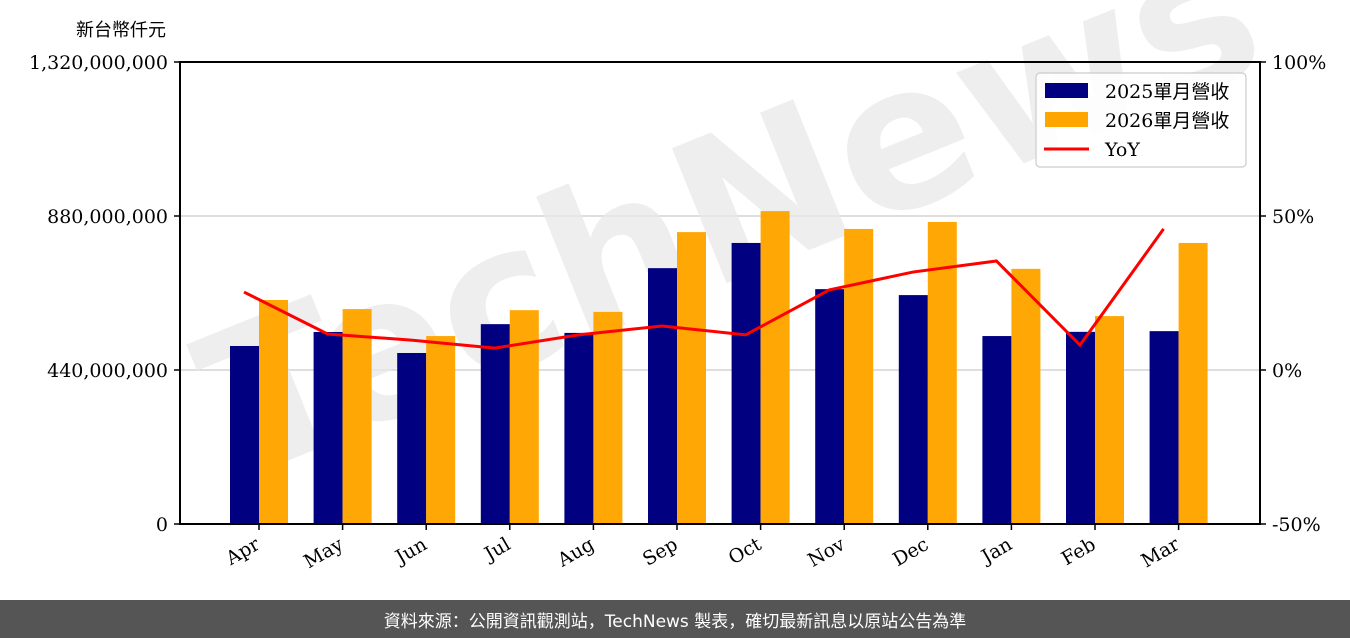 This screenshot has width=1350, height=638. I want to click on bar-2025-jul, so click(495, 424).